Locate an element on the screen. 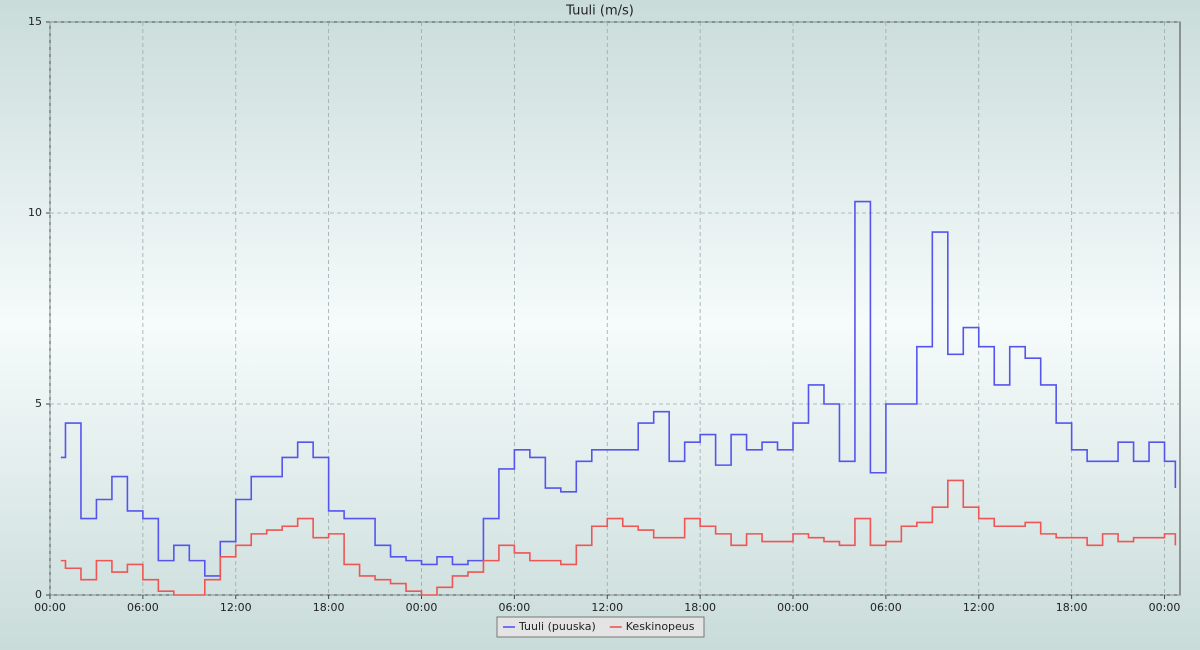 This screenshot has height=650, width=1200. legend: Tuuli (puuska) Keskinopeus is located at coordinates (600, 627).